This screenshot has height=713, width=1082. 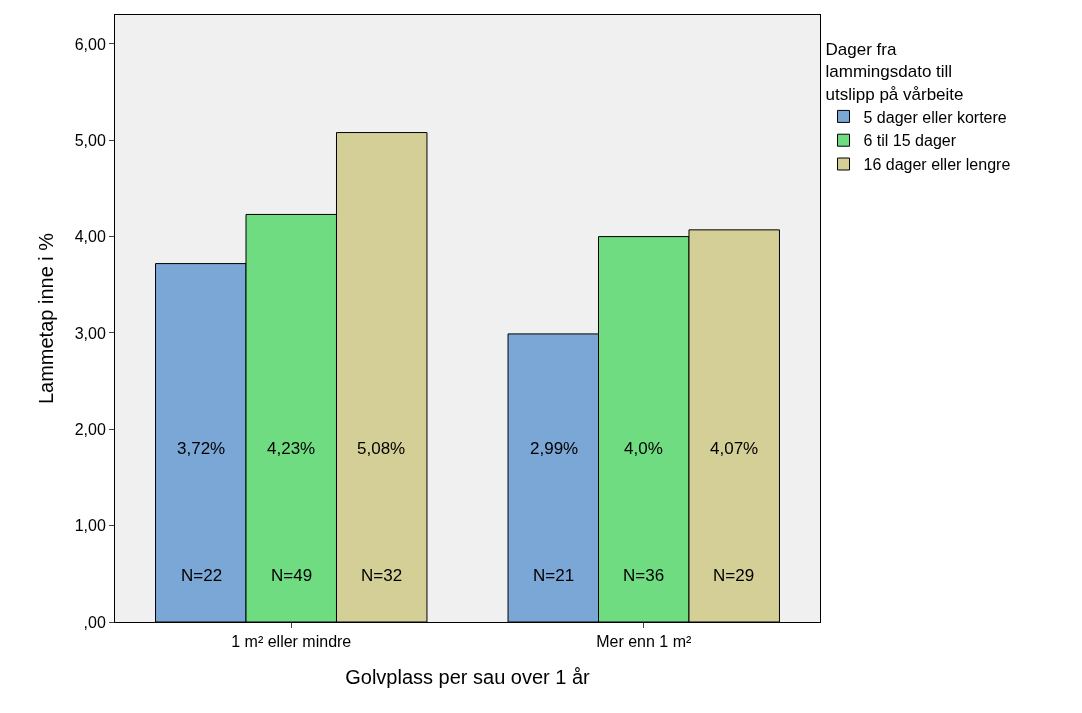 I want to click on data-label: 3,72%, so click(x=201, y=448).